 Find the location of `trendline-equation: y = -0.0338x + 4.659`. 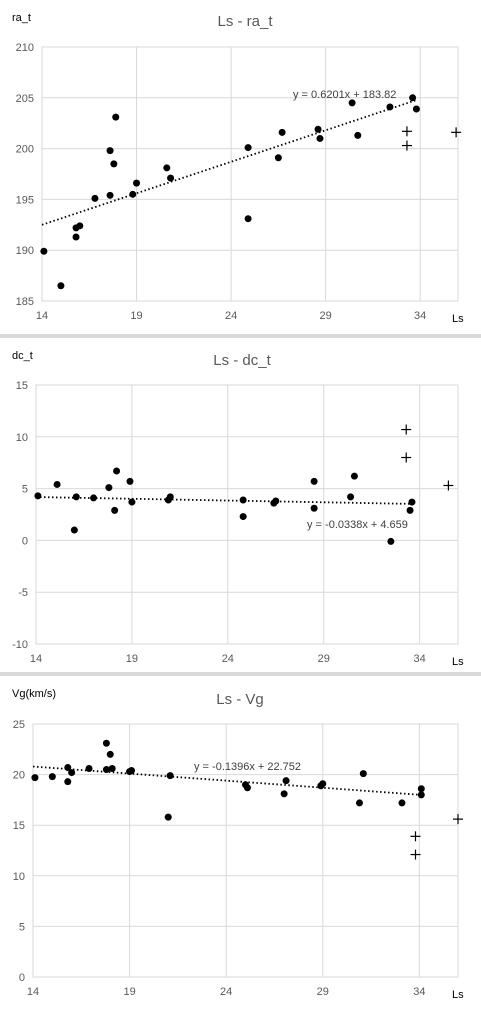

trendline-equation: y = -0.0338x + 4.659 is located at coordinates (357, 525).